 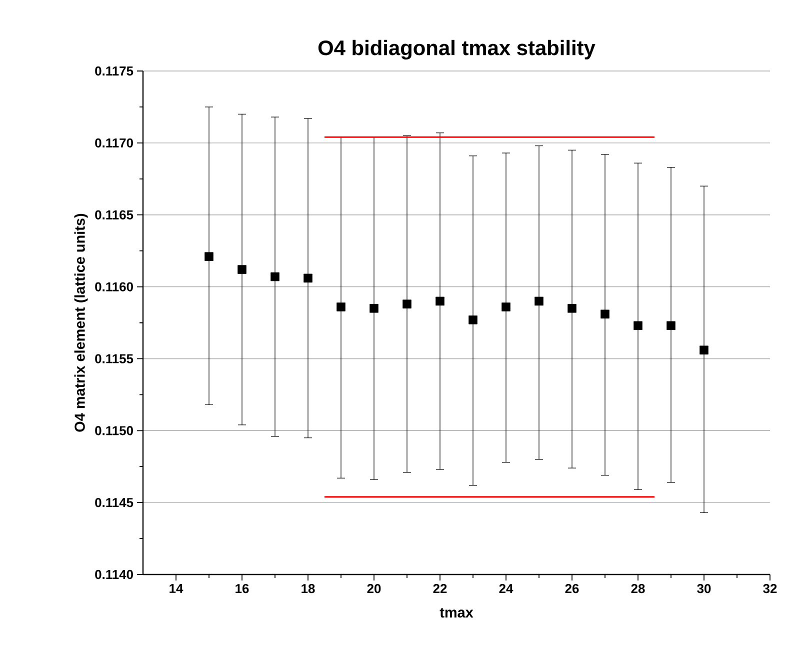 I want to click on y-tick-label: 0.1140, so click(x=114, y=575).